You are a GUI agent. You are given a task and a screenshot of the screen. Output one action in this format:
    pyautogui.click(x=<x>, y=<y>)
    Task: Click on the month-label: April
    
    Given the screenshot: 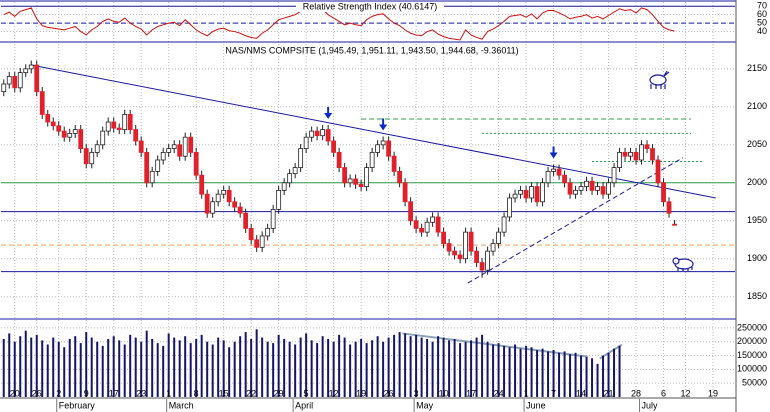 What is the action you would take?
    pyautogui.click(x=304, y=405)
    